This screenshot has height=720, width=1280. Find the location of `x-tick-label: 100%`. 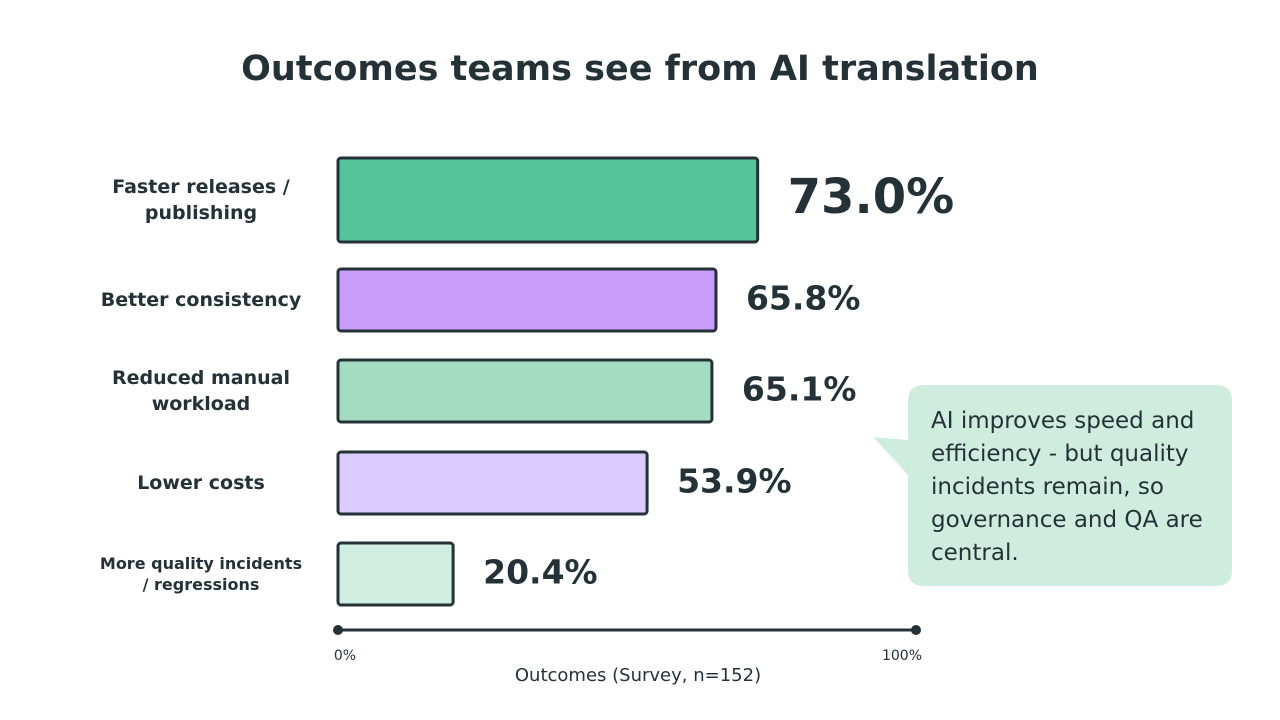

x-tick-label: 100% is located at coordinates (902, 656).